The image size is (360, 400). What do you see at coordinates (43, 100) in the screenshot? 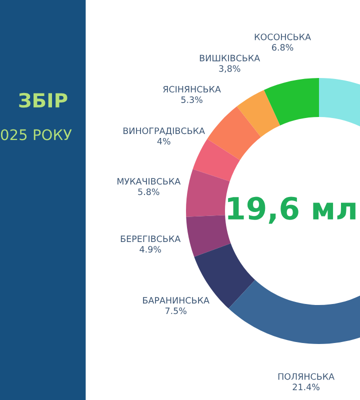
I see `text: ЗБІР` at bounding box center [43, 100].